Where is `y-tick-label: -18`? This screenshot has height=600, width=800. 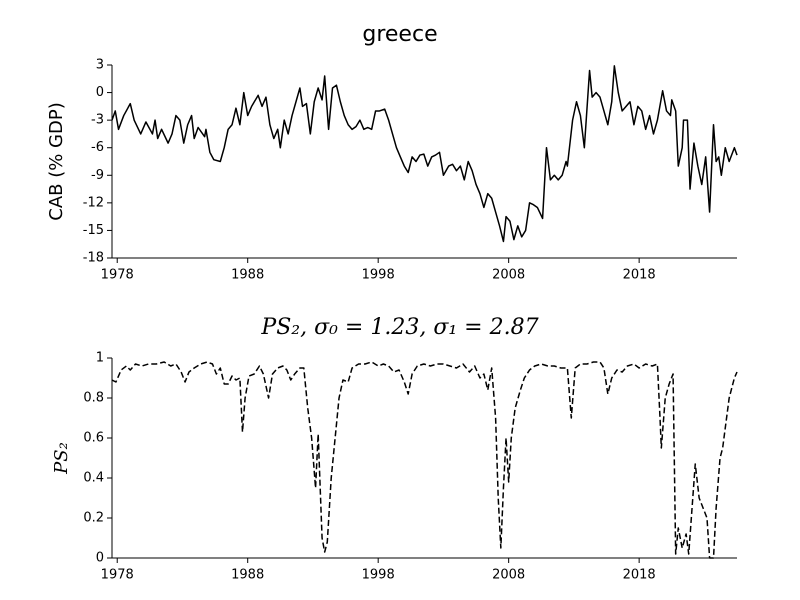
y-tick-label: -18 is located at coordinates (93, 258).